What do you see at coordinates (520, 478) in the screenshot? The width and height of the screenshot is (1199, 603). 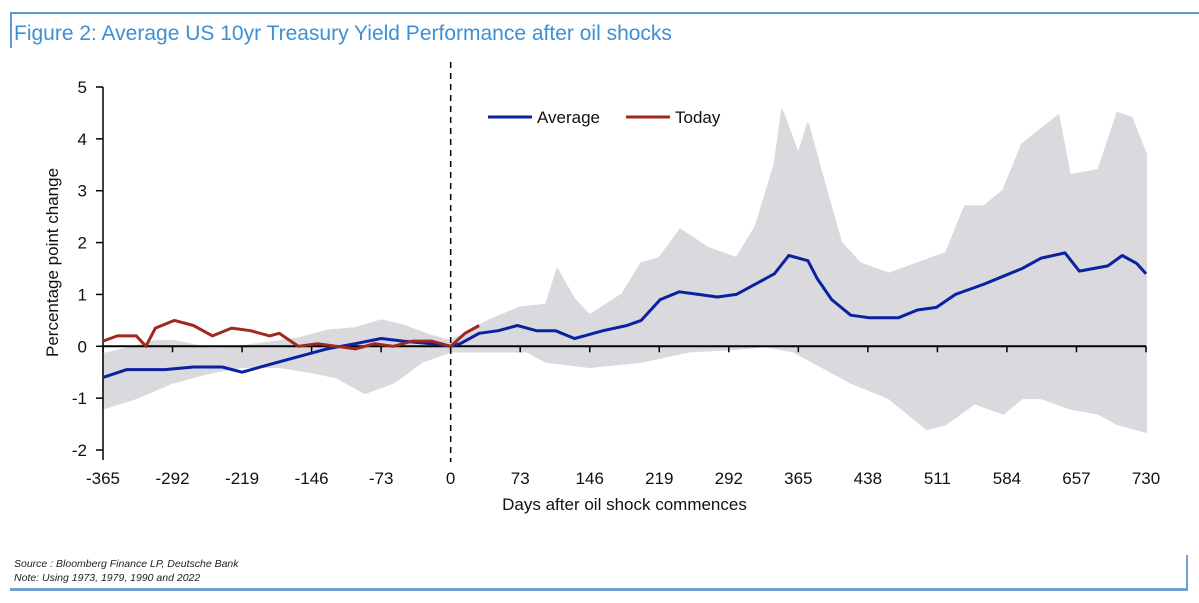 I see `x-tick-label: 73` at bounding box center [520, 478].